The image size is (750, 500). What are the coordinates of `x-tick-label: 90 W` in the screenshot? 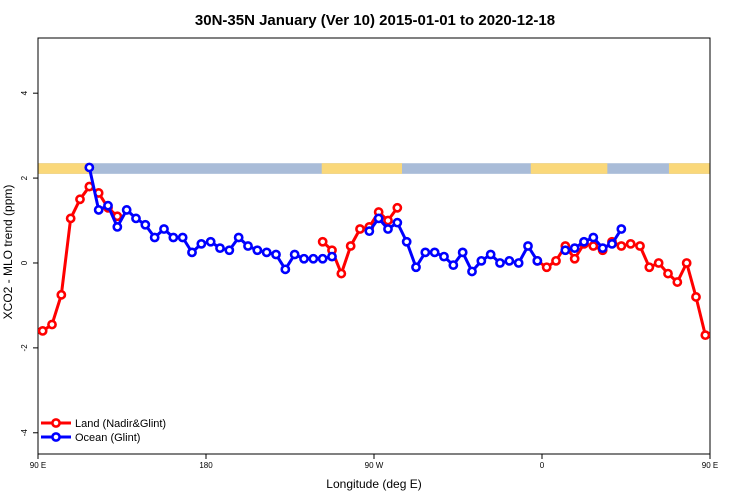 It's located at (374, 465).